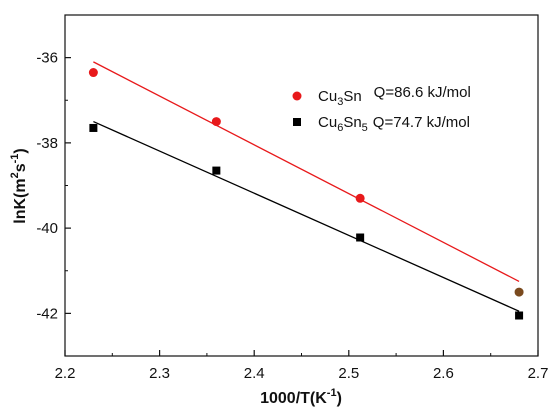 This screenshot has width=550, height=420. What do you see at coordinates (297, 96) in the screenshot?
I see `legend-marker-cu3sn` at bounding box center [297, 96].